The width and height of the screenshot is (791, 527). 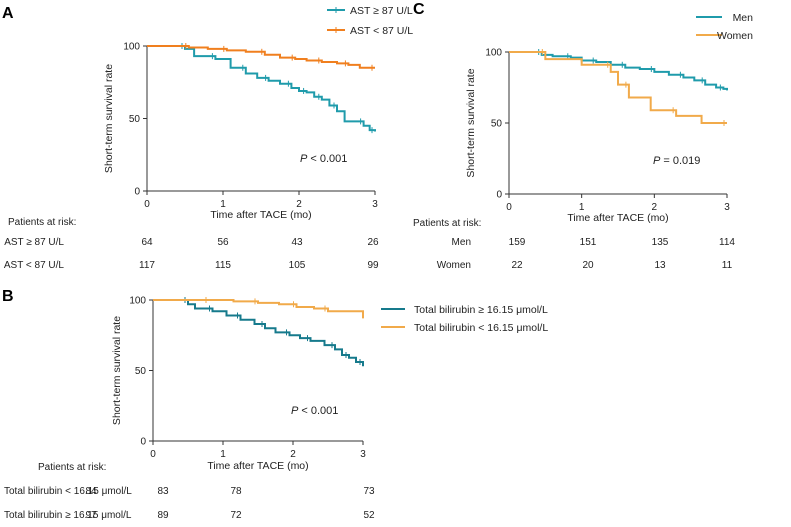 I want to click on panel-label: C, so click(x=419, y=9).